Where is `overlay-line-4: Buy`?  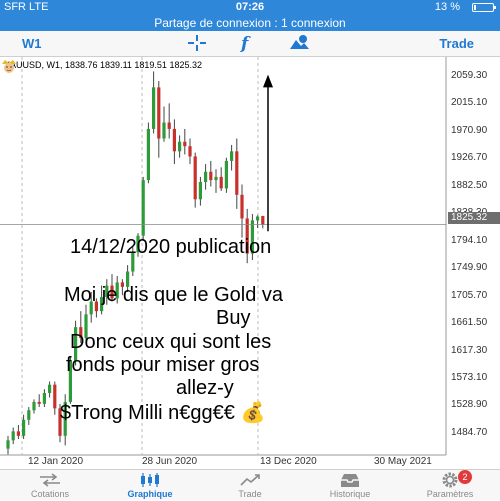 overlay-line-4: Buy is located at coordinates (233, 318).